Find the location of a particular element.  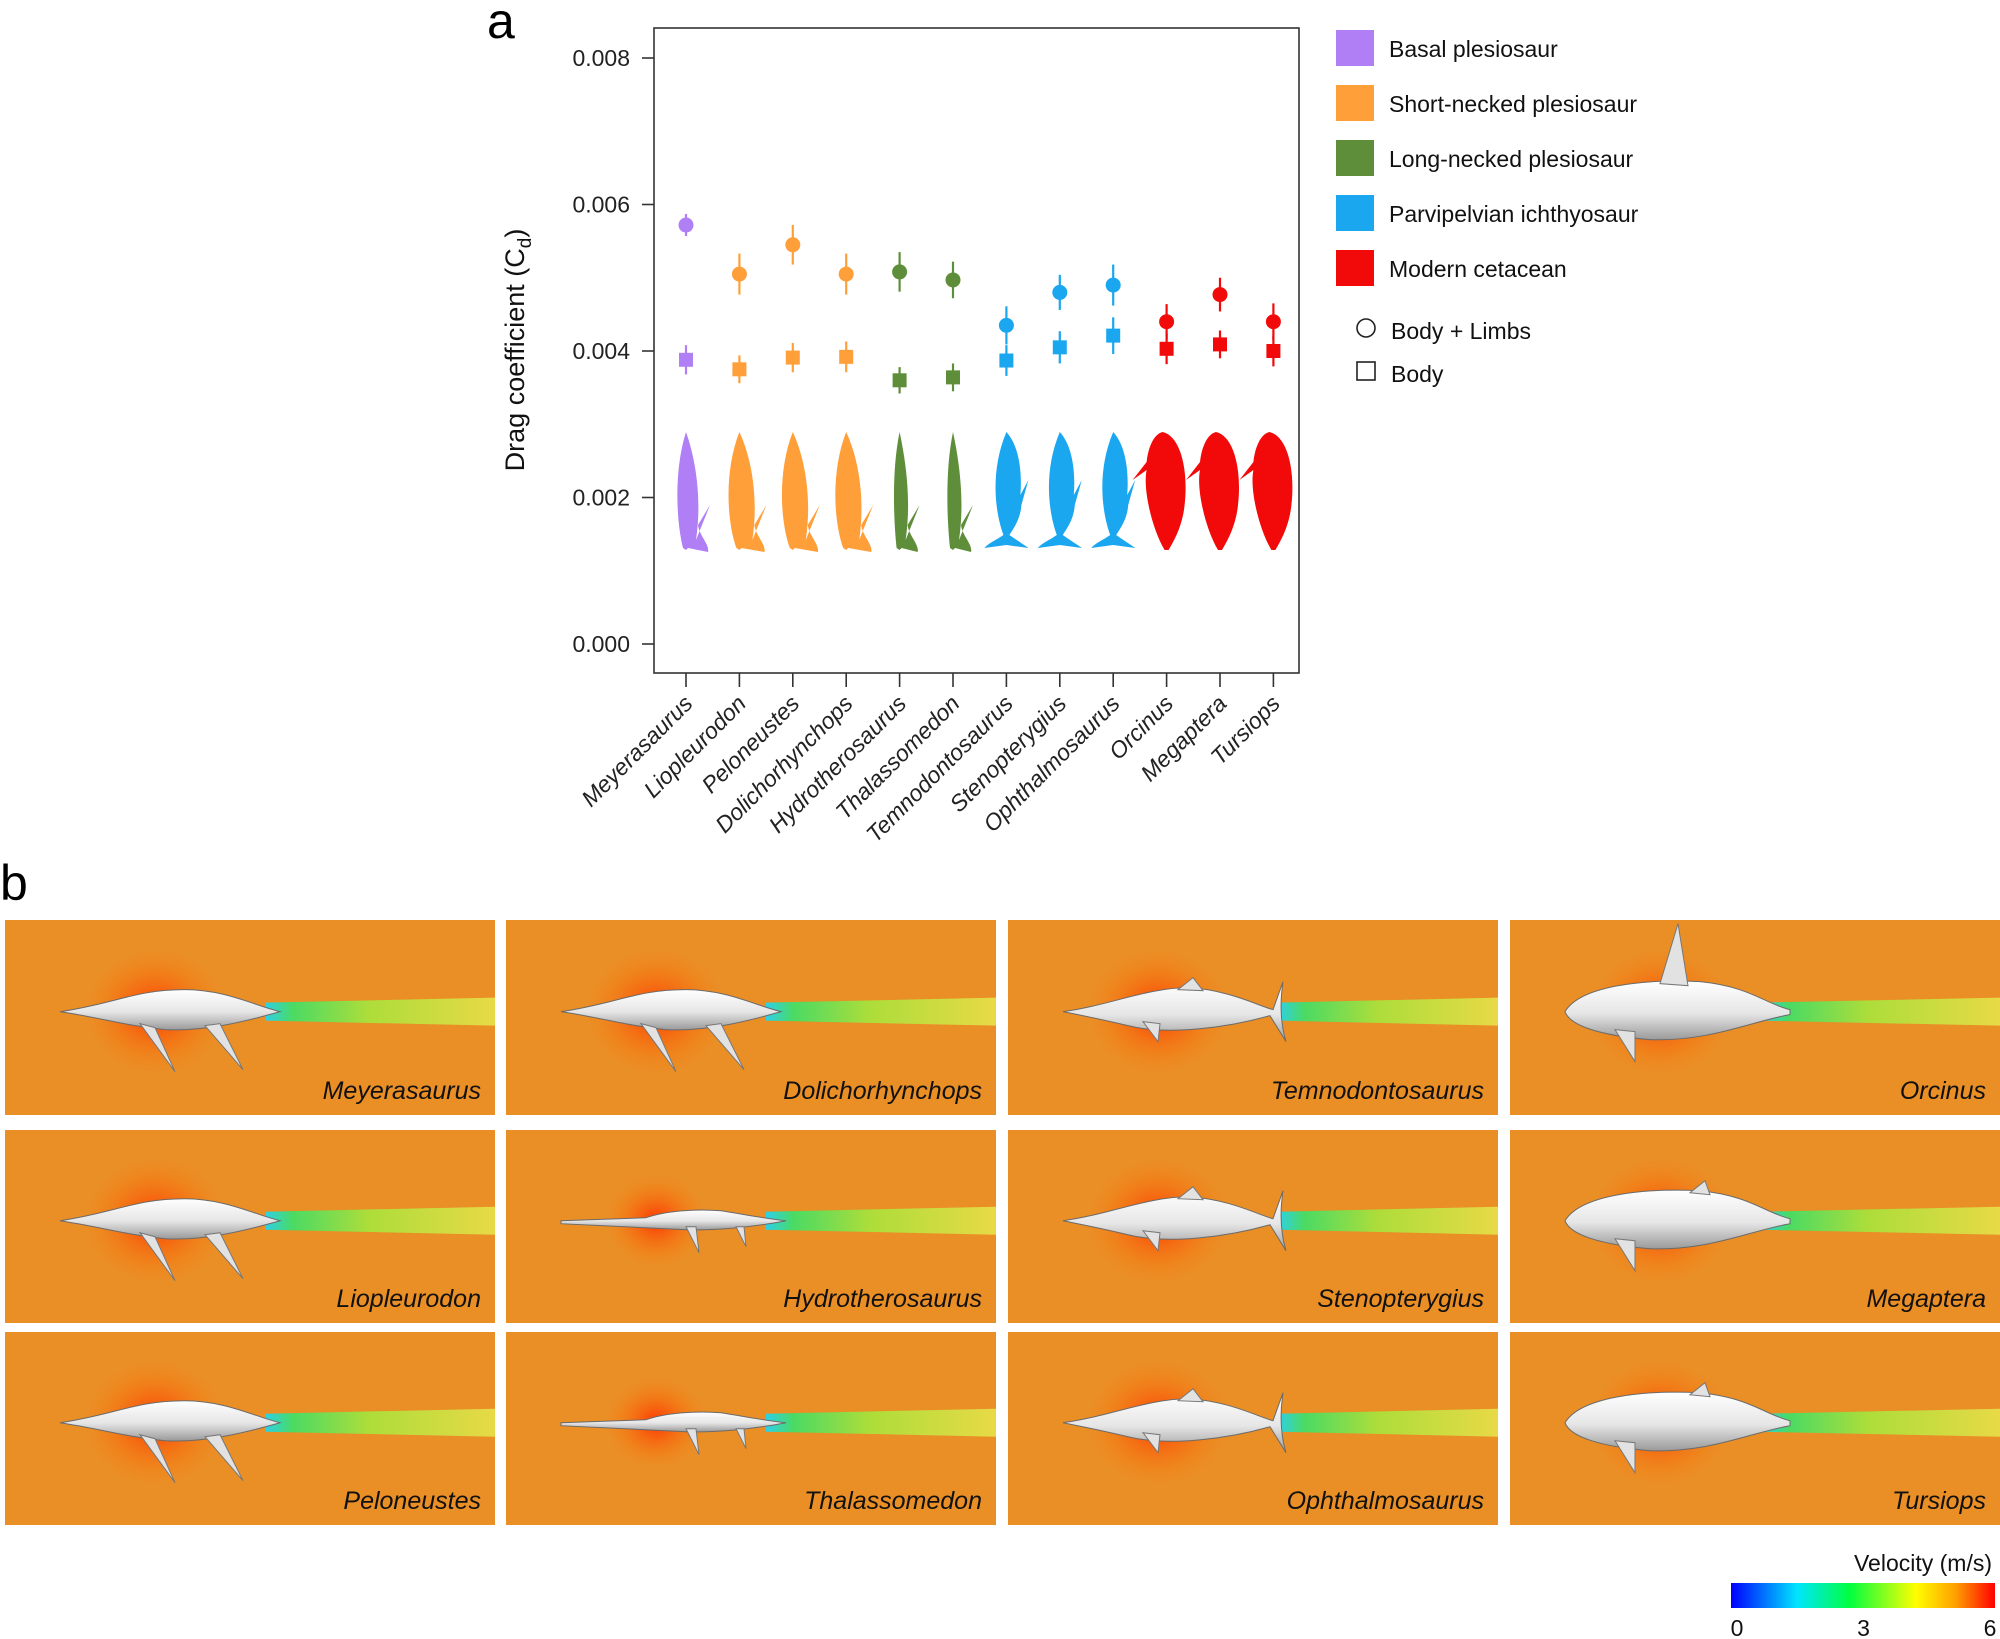

cfd-panel-dolichorhynchops: Dolichorhynchops is located at coordinates (751, 1017).